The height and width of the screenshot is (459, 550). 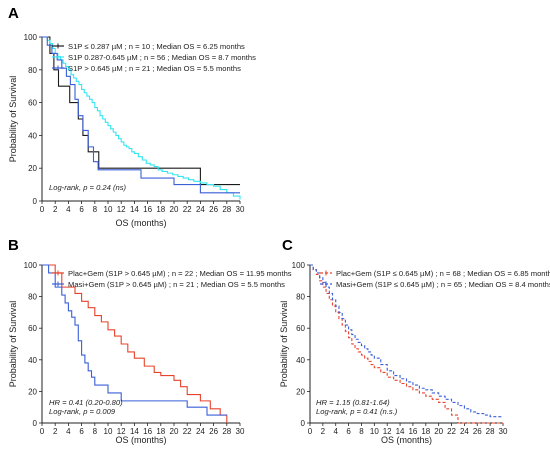 I want to click on stat-annotation: HR = 1.15 (0.81-1.64), so click(x=353, y=402).